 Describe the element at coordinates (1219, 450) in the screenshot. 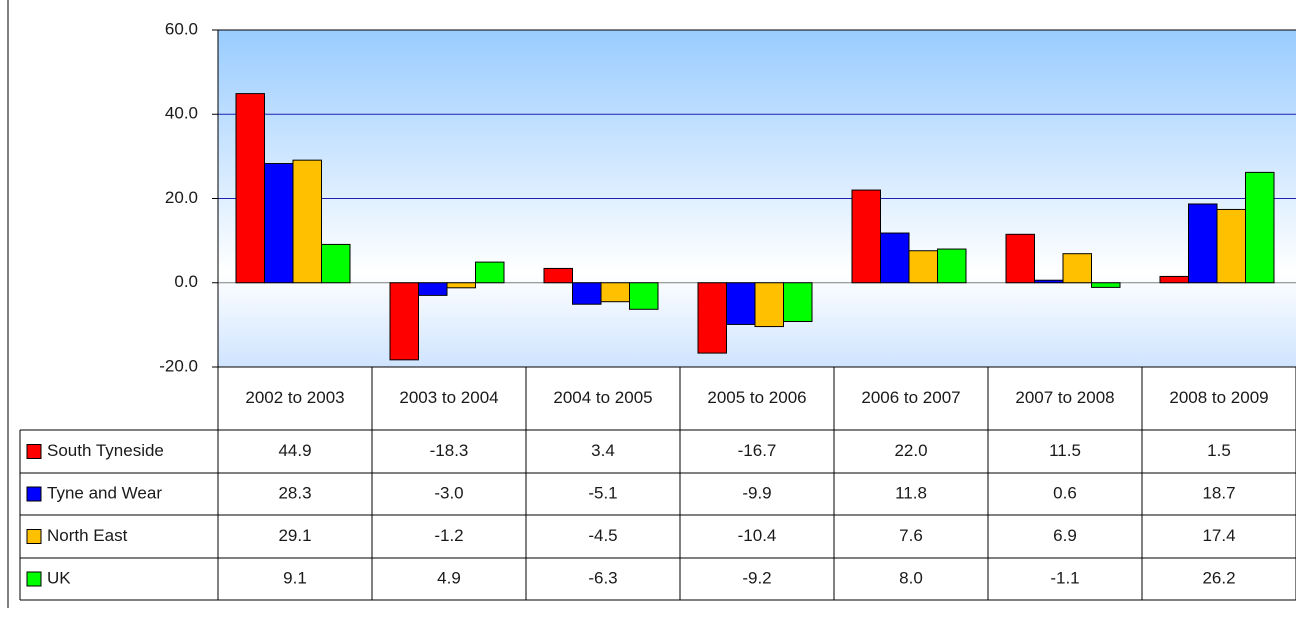

I see `table-value: 1.5` at that location.